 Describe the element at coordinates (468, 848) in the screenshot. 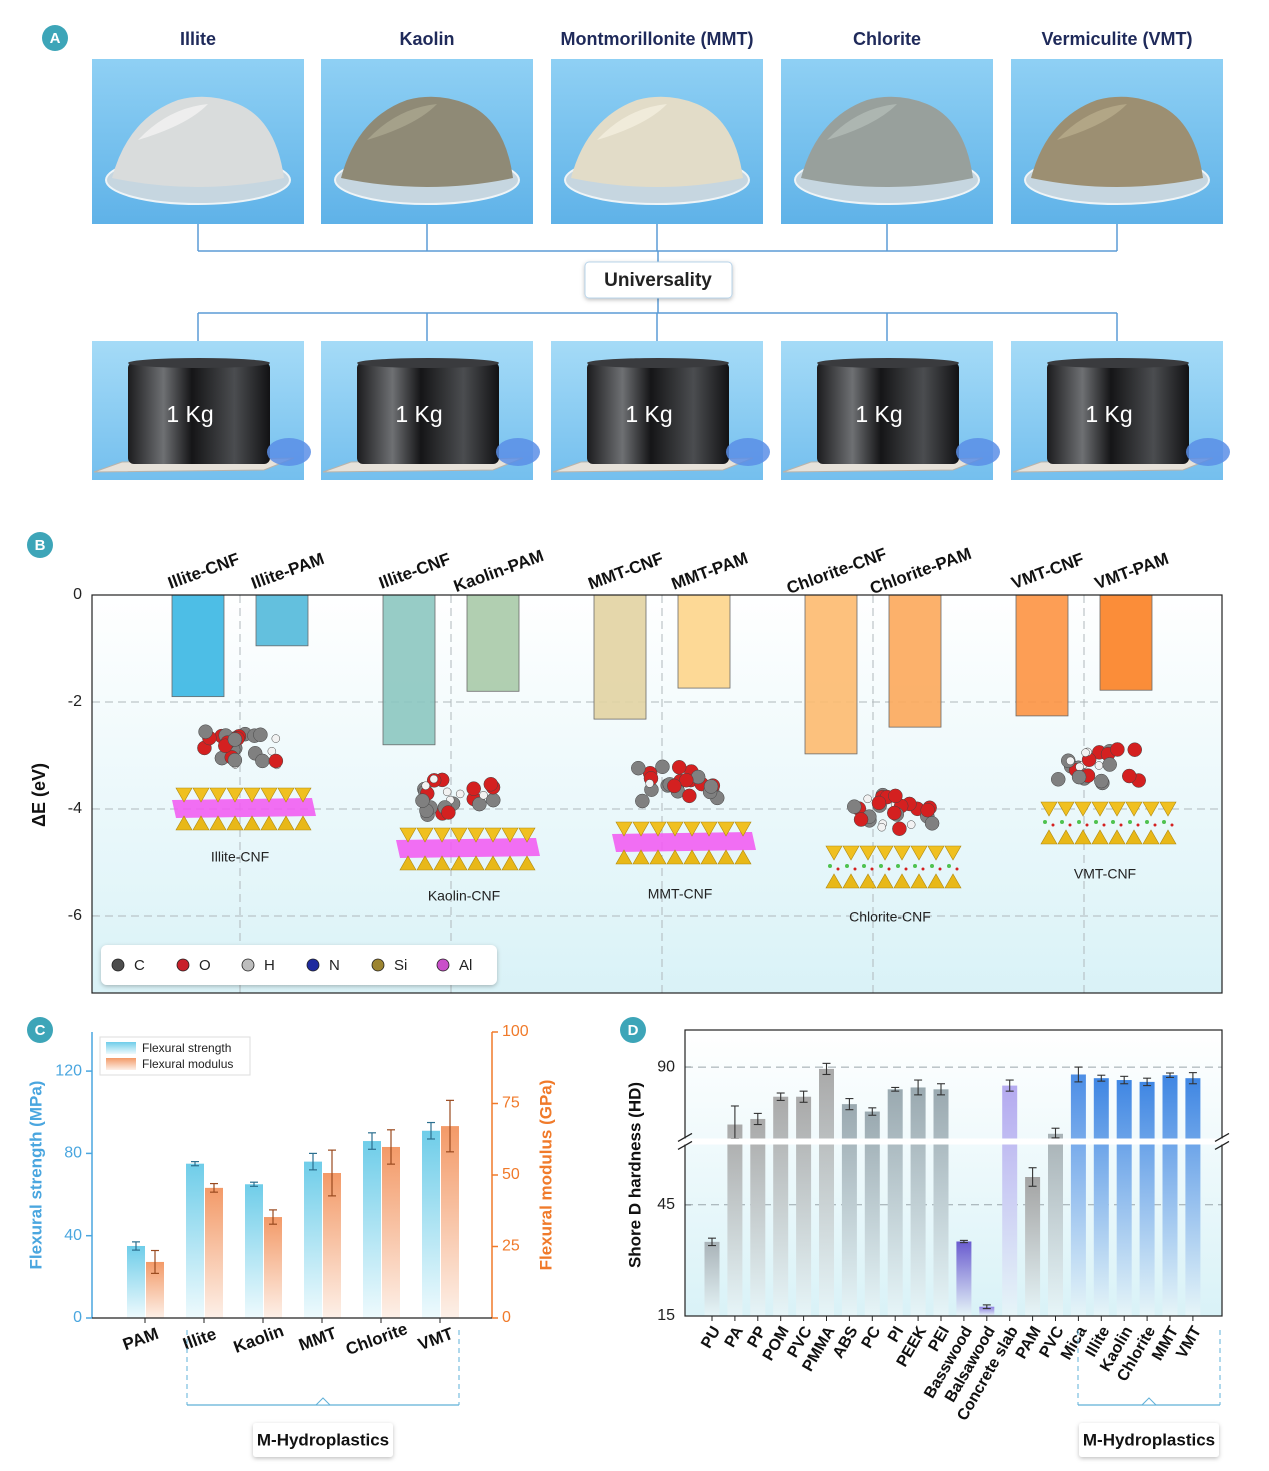

I see `al-layer` at that location.